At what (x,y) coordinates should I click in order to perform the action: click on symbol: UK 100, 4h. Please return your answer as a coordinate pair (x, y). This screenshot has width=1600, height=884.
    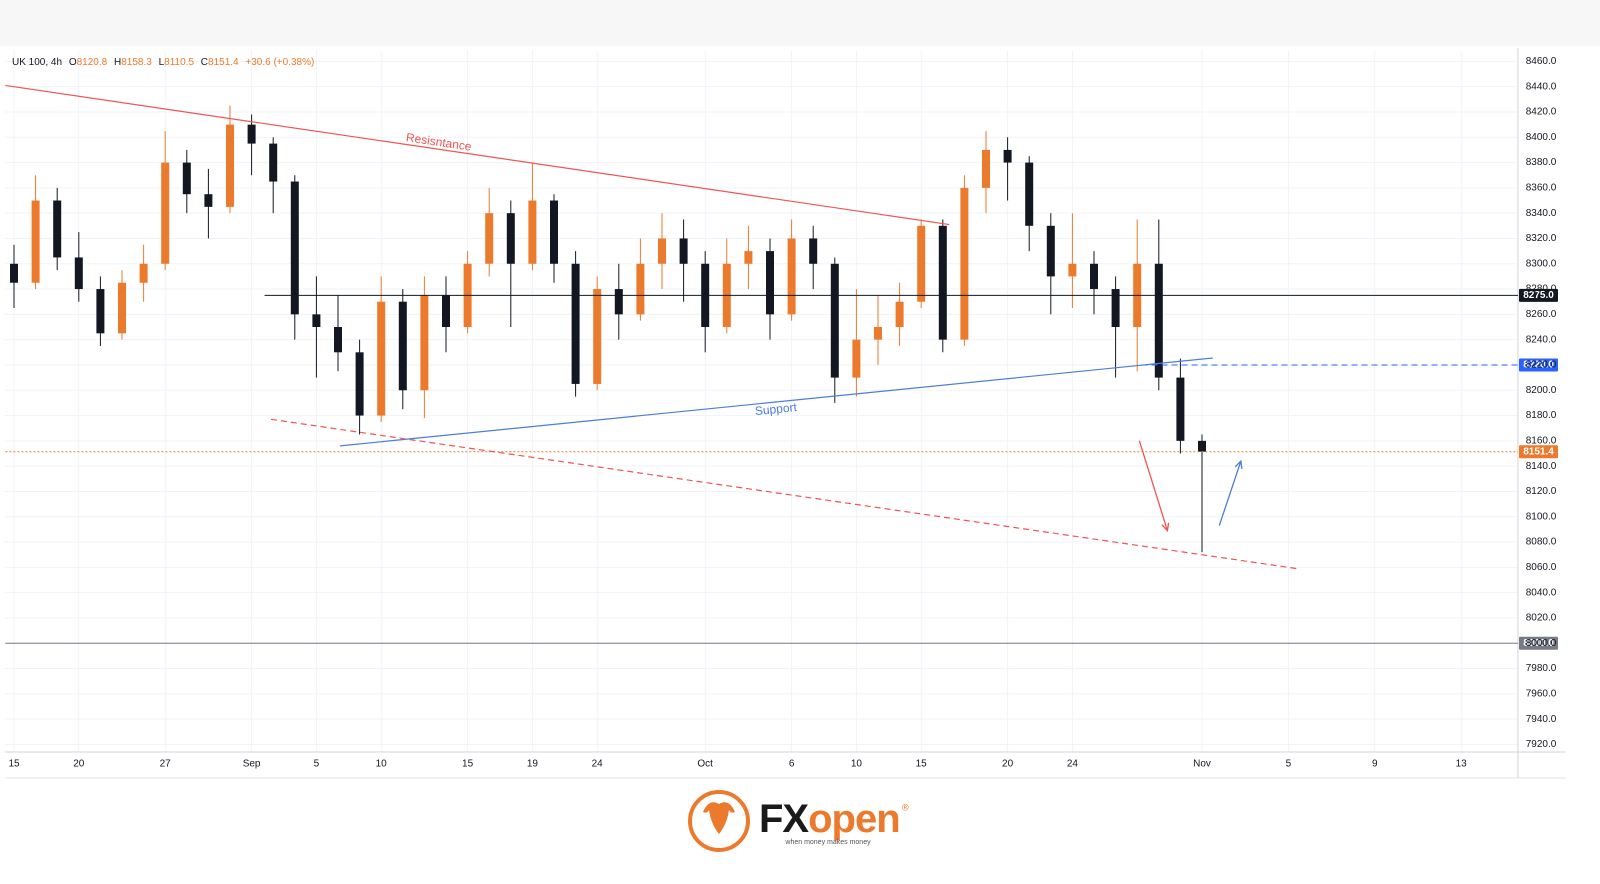
    Looking at the image, I should click on (37, 62).